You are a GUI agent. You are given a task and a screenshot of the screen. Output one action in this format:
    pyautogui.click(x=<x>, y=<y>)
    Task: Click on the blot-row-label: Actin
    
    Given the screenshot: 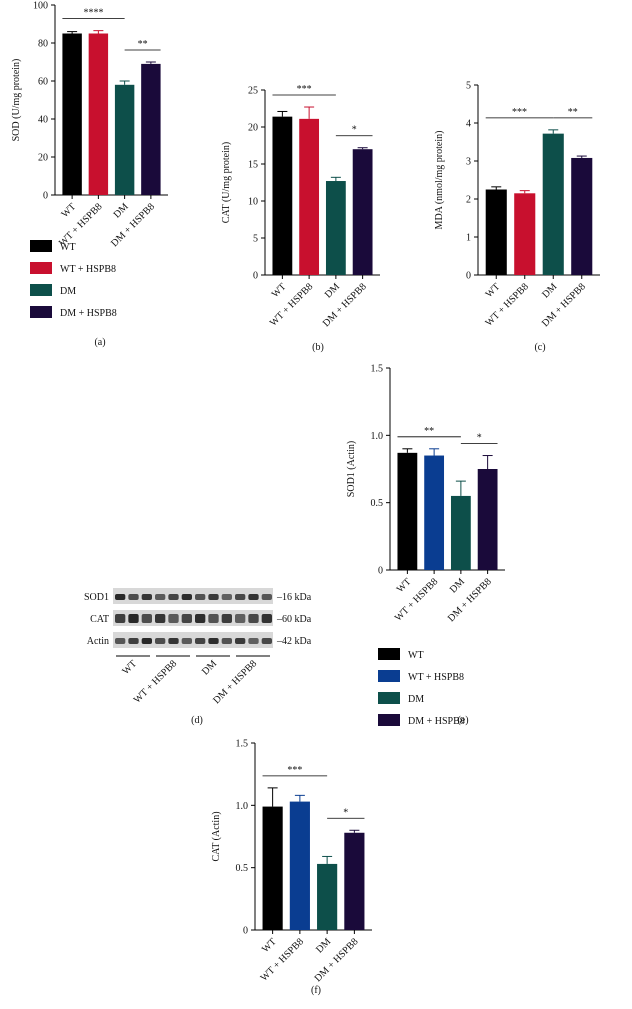 What is the action you would take?
    pyautogui.click(x=98, y=641)
    